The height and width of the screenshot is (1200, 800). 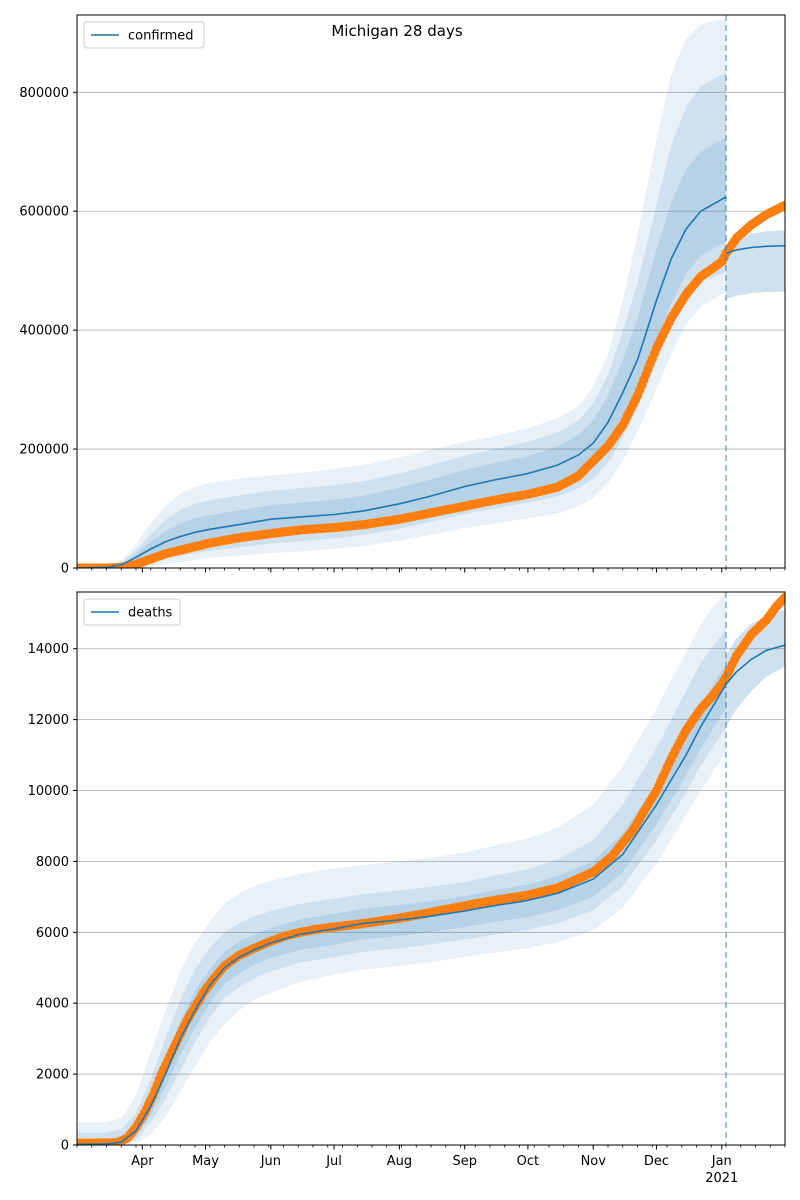 What do you see at coordinates (44, 331) in the screenshot?
I see `y-tick-label: 400000` at bounding box center [44, 331].